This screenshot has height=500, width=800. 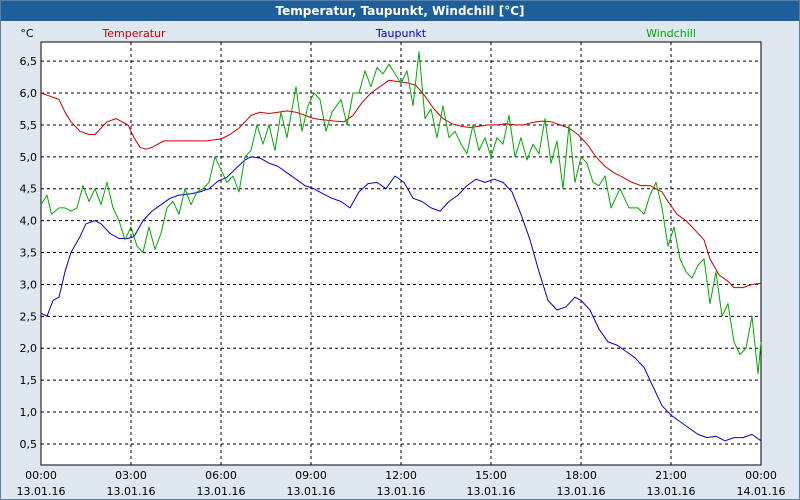 What do you see at coordinates (761, 491) in the screenshot?
I see `x-tick-date-label: 14.01.16` at bounding box center [761, 491].